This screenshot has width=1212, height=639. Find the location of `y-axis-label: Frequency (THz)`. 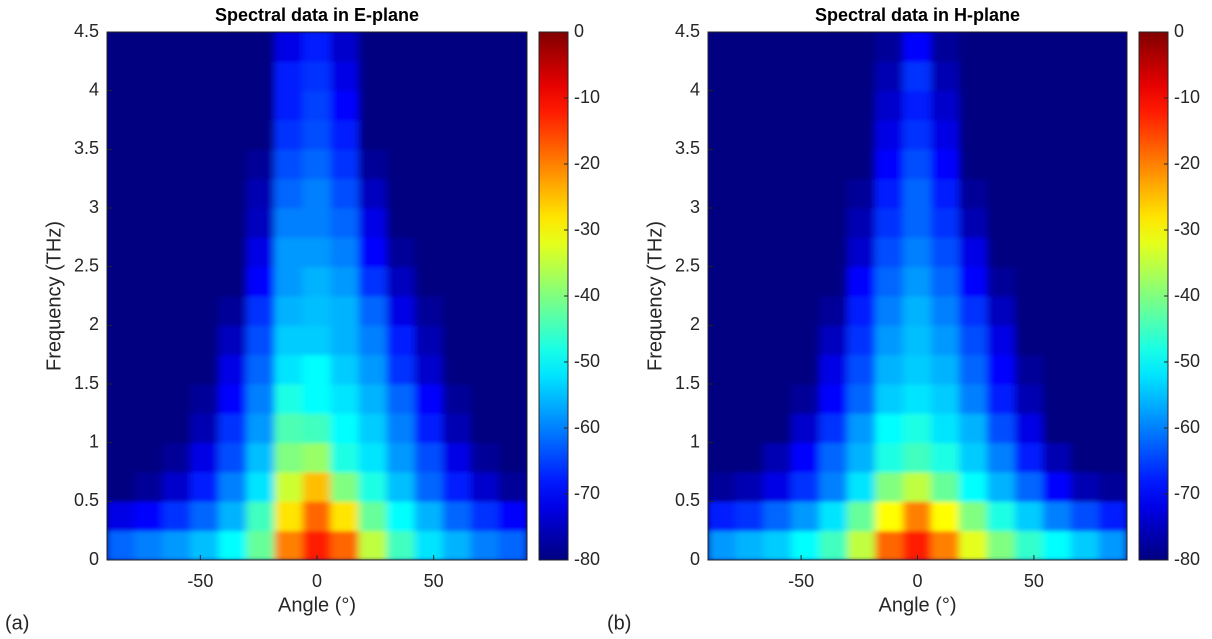

y-axis-label: Frequency (THz) is located at coordinates (54, 296).